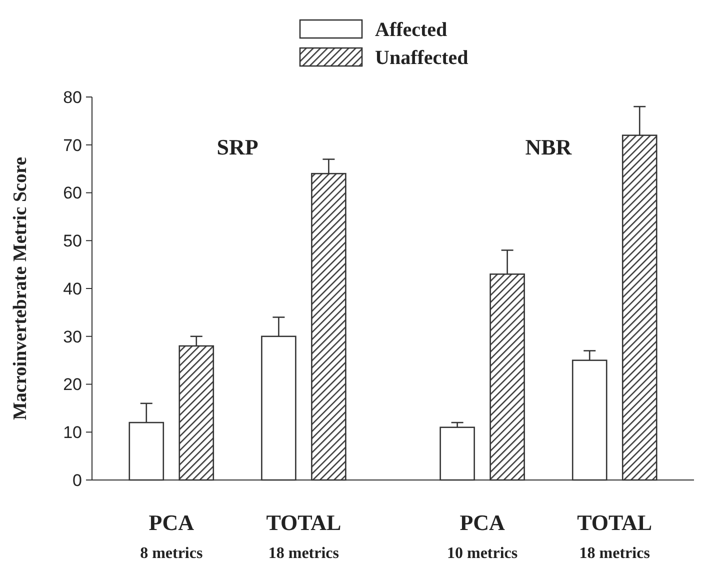 This screenshot has width=702, height=581. What do you see at coordinates (72, 97) in the screenshot?
I see `y-tick-label: 80` at bounding box center [72, 97].